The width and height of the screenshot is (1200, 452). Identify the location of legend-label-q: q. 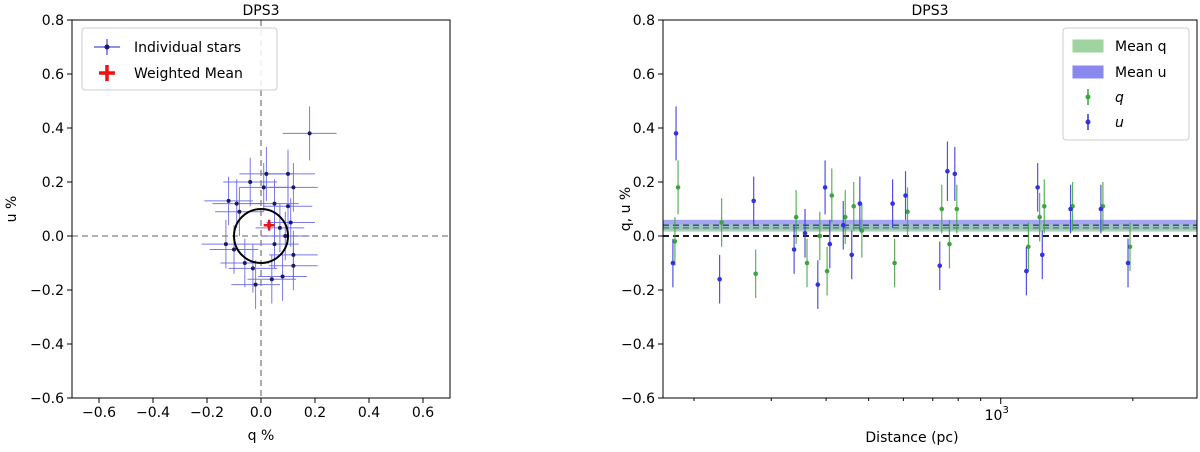
(1119, 98).